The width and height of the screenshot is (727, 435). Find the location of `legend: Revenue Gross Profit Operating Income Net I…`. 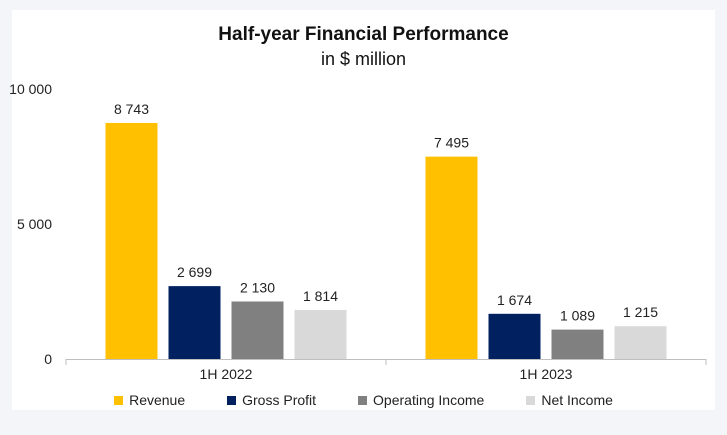

legend: Revenue Gross Profit Operating Income Net I… is located at coordinates (363, 400).